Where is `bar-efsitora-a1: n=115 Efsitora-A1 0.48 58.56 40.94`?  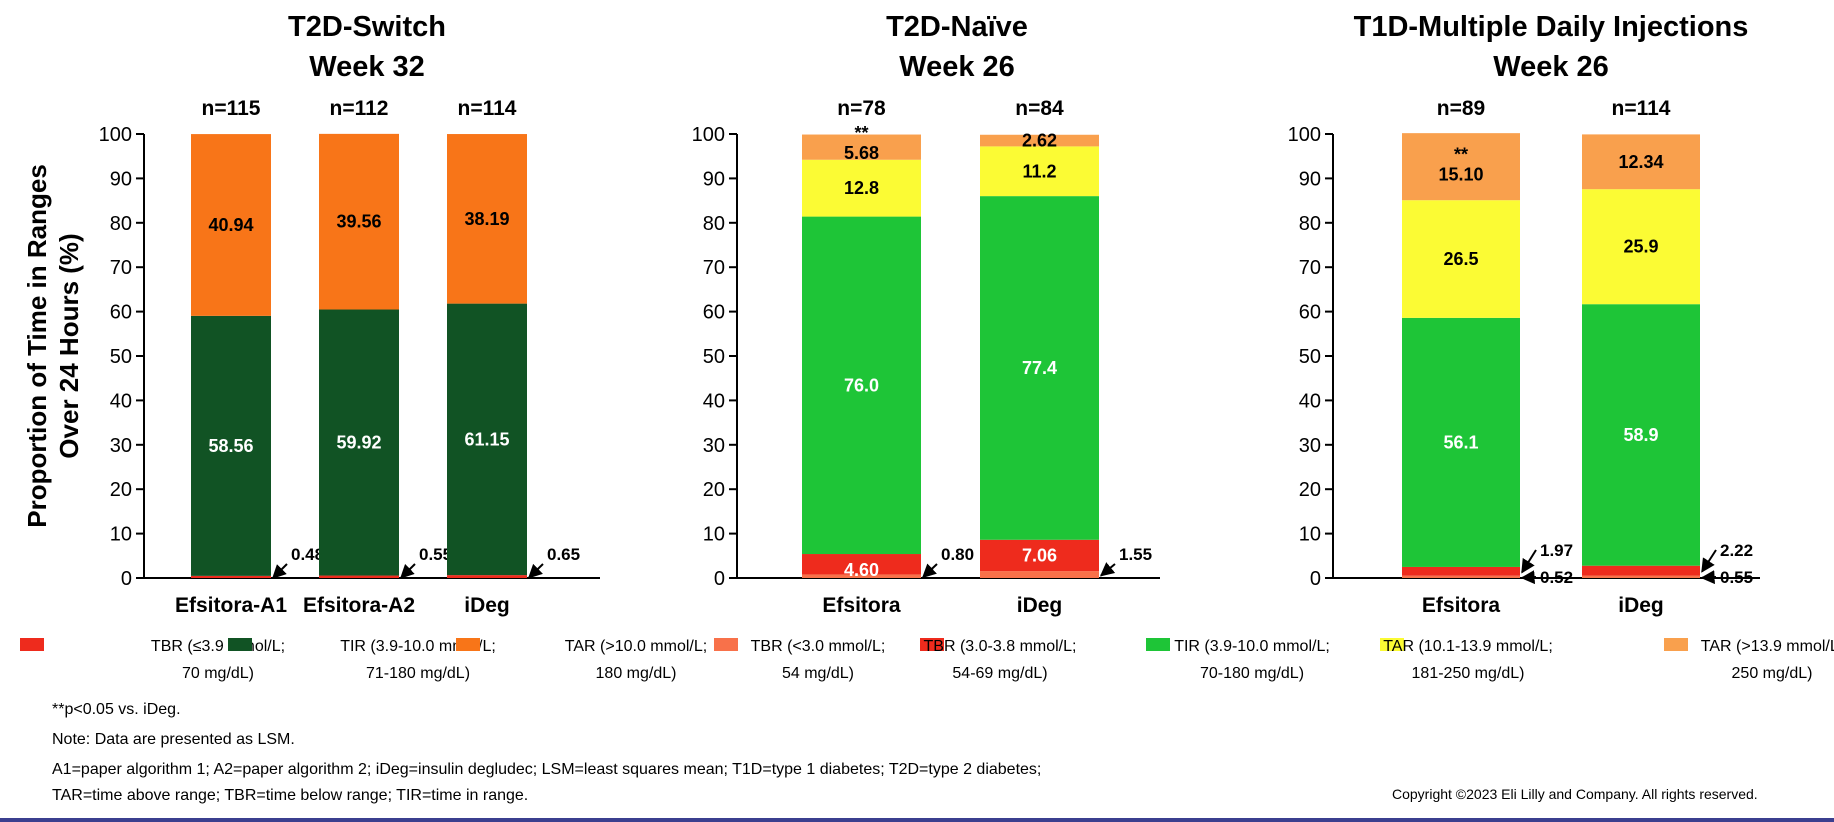
bar-efsitora-a1: n=115 Efsitora-A1 0.48 58.56 40.94 is located at coordinates (249, 357).